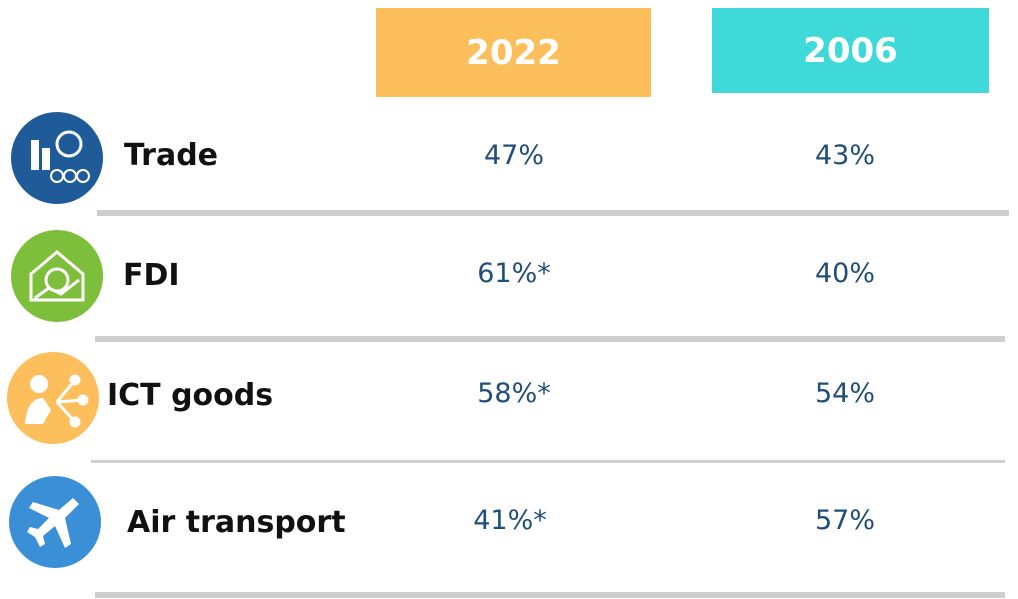 The image size is (1018, 599). I want to click on column-header: 2006, so click(850, 50).